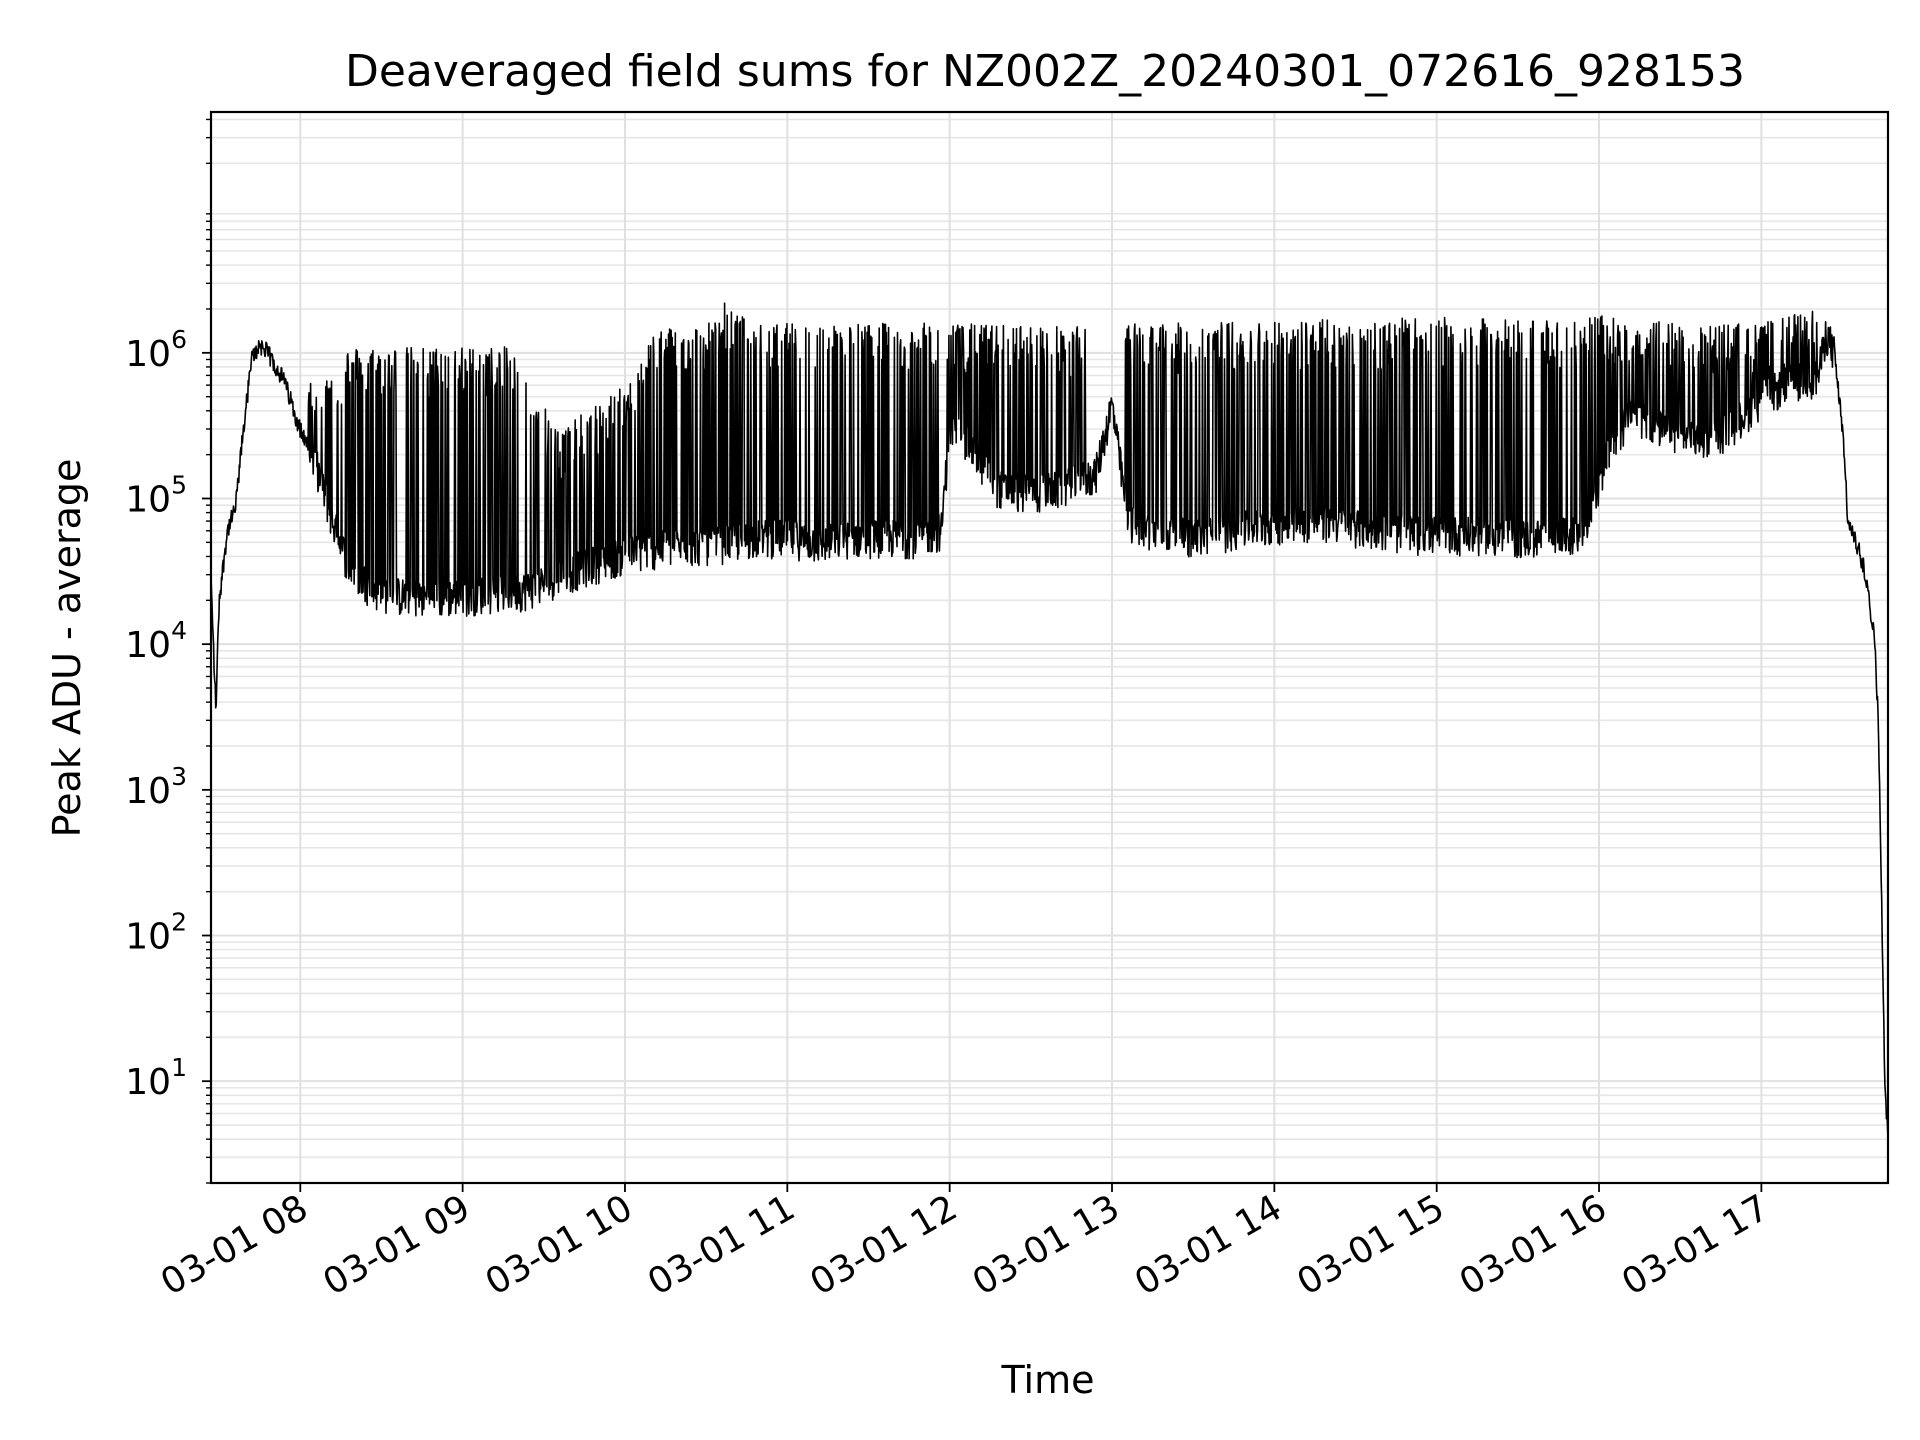 The height and width of the screenshot is (1440, 1920). Describe the element at coordinates (1046, 1245) in the screenshot. I see `x-tick-label: 03-01 13` at that location.